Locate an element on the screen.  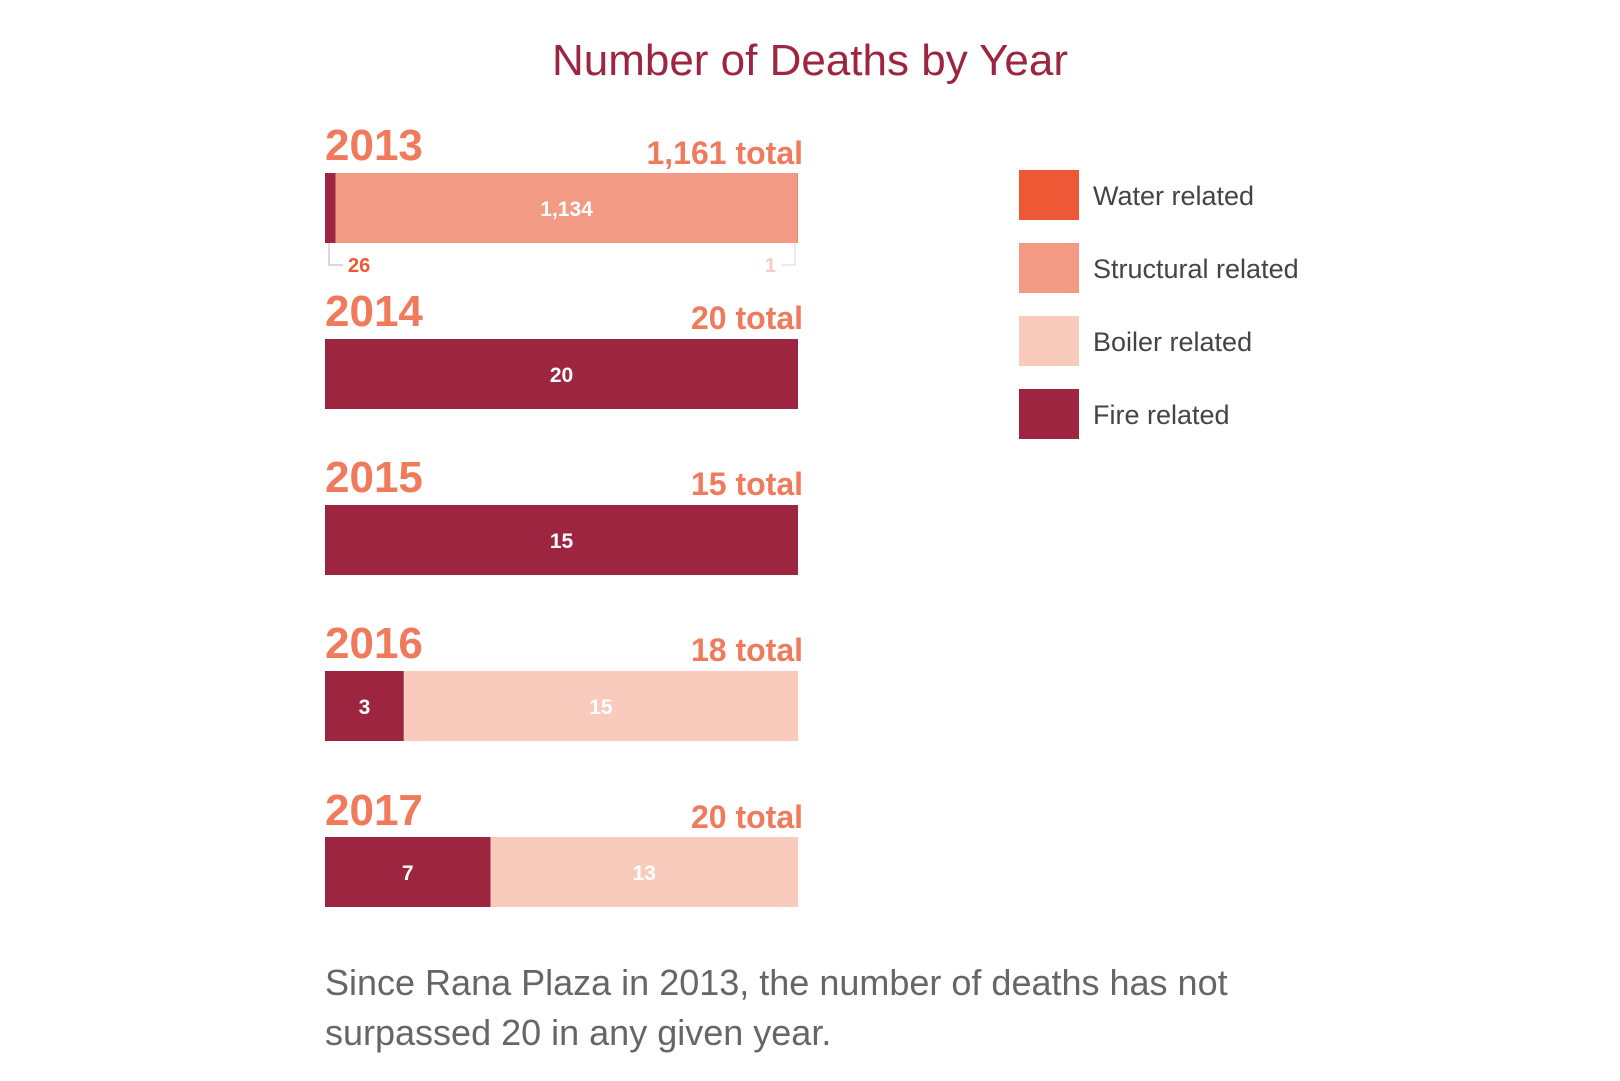
legend-swatch-fire-related is located at coordinates (1049, 414).